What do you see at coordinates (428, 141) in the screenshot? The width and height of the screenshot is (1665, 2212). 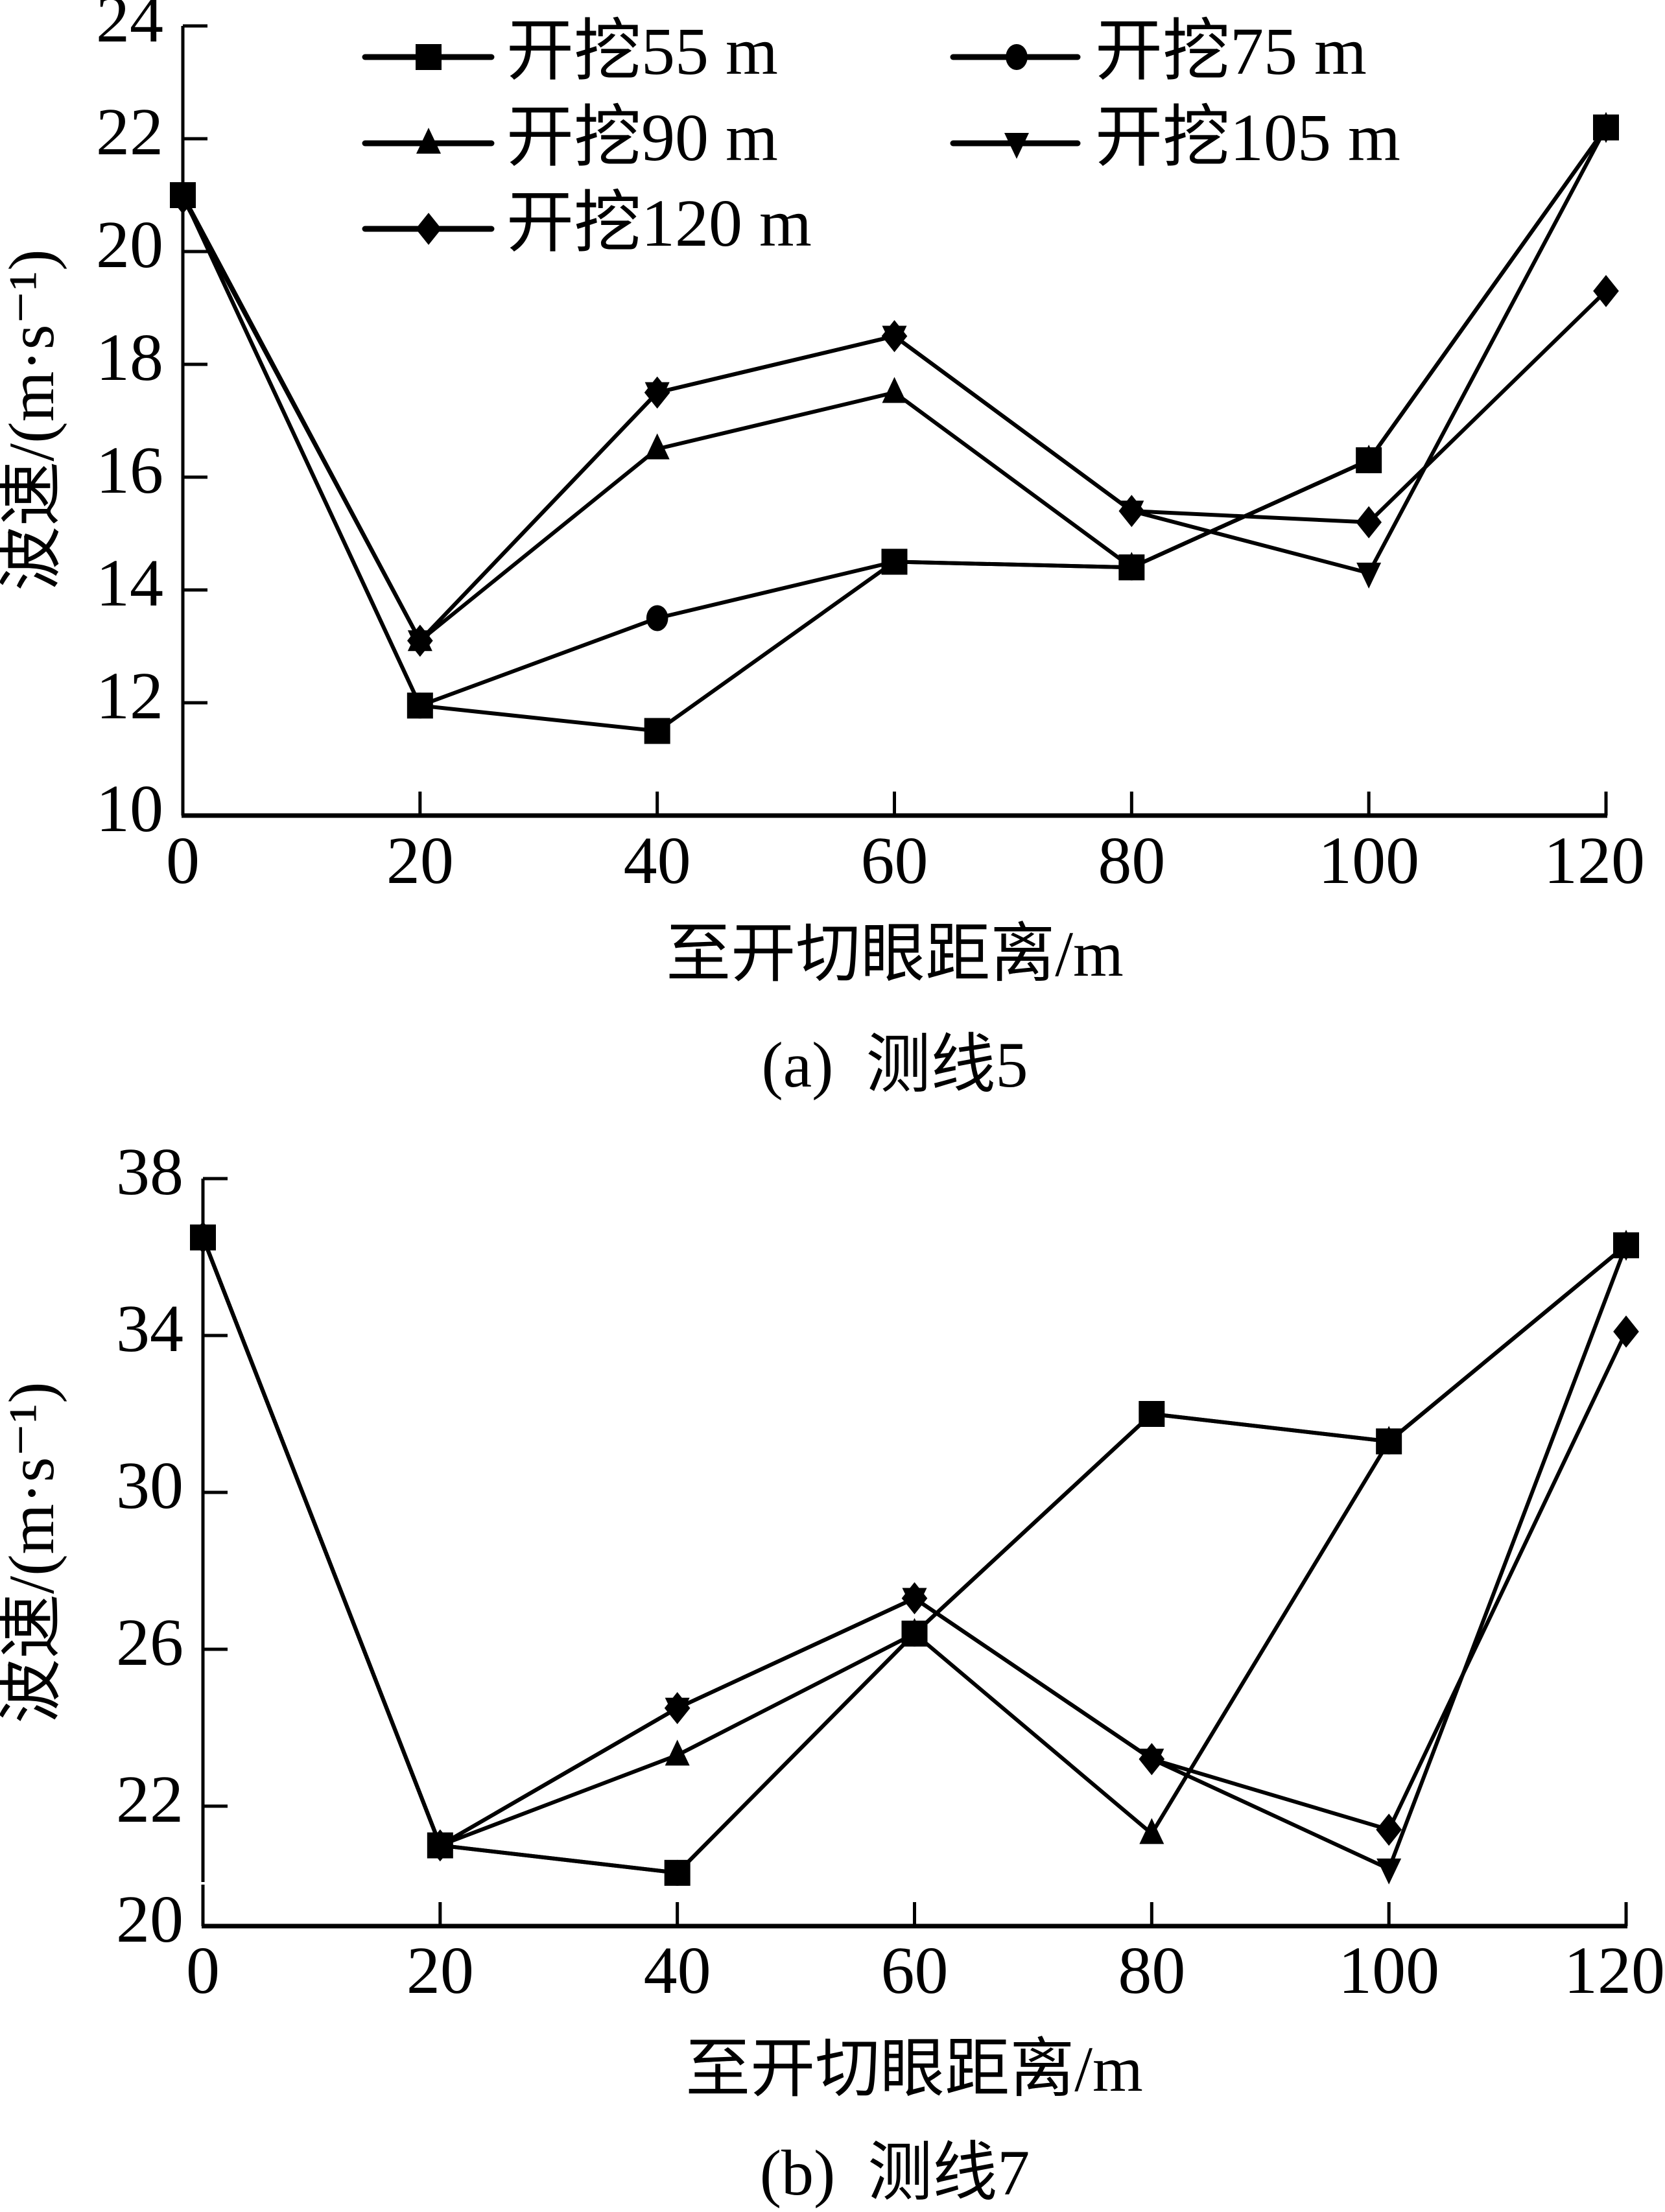 I see `legend-triangle-up-icon` at bounding box center [428, 141].